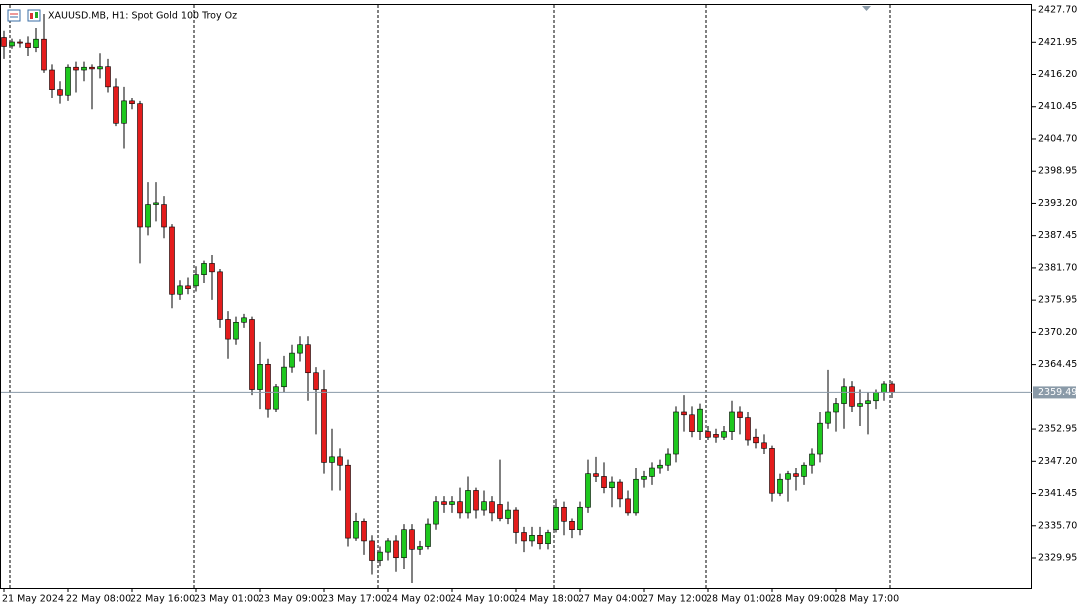 The height and width of the screenshot is (609, 1087). I want to click on last-price-label: 2359.49, so click(1057, 392).